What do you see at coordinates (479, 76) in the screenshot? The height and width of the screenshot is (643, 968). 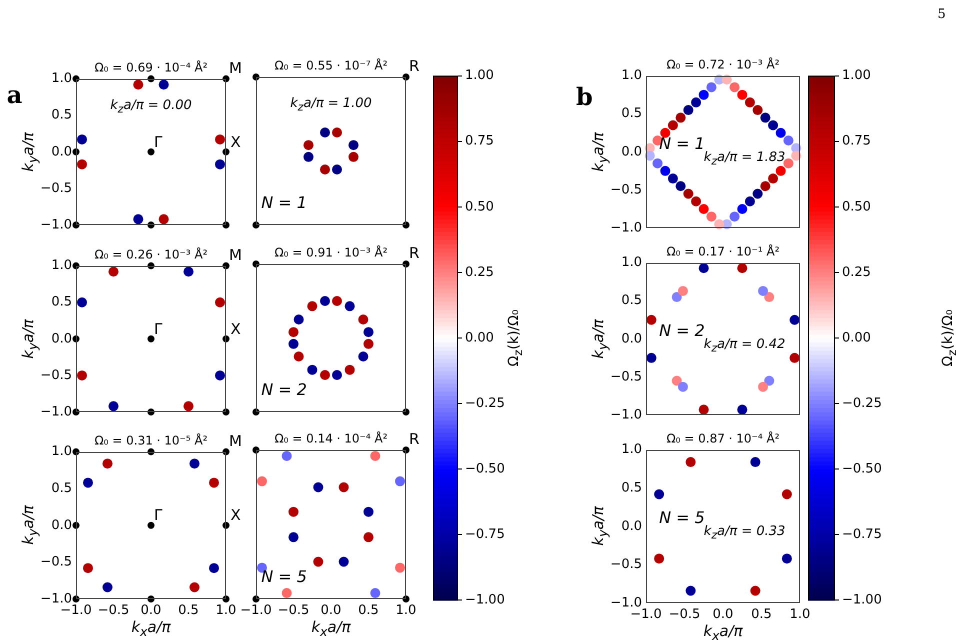 I see `color-bar-label: 1.00` at bounding box center [479, 76].